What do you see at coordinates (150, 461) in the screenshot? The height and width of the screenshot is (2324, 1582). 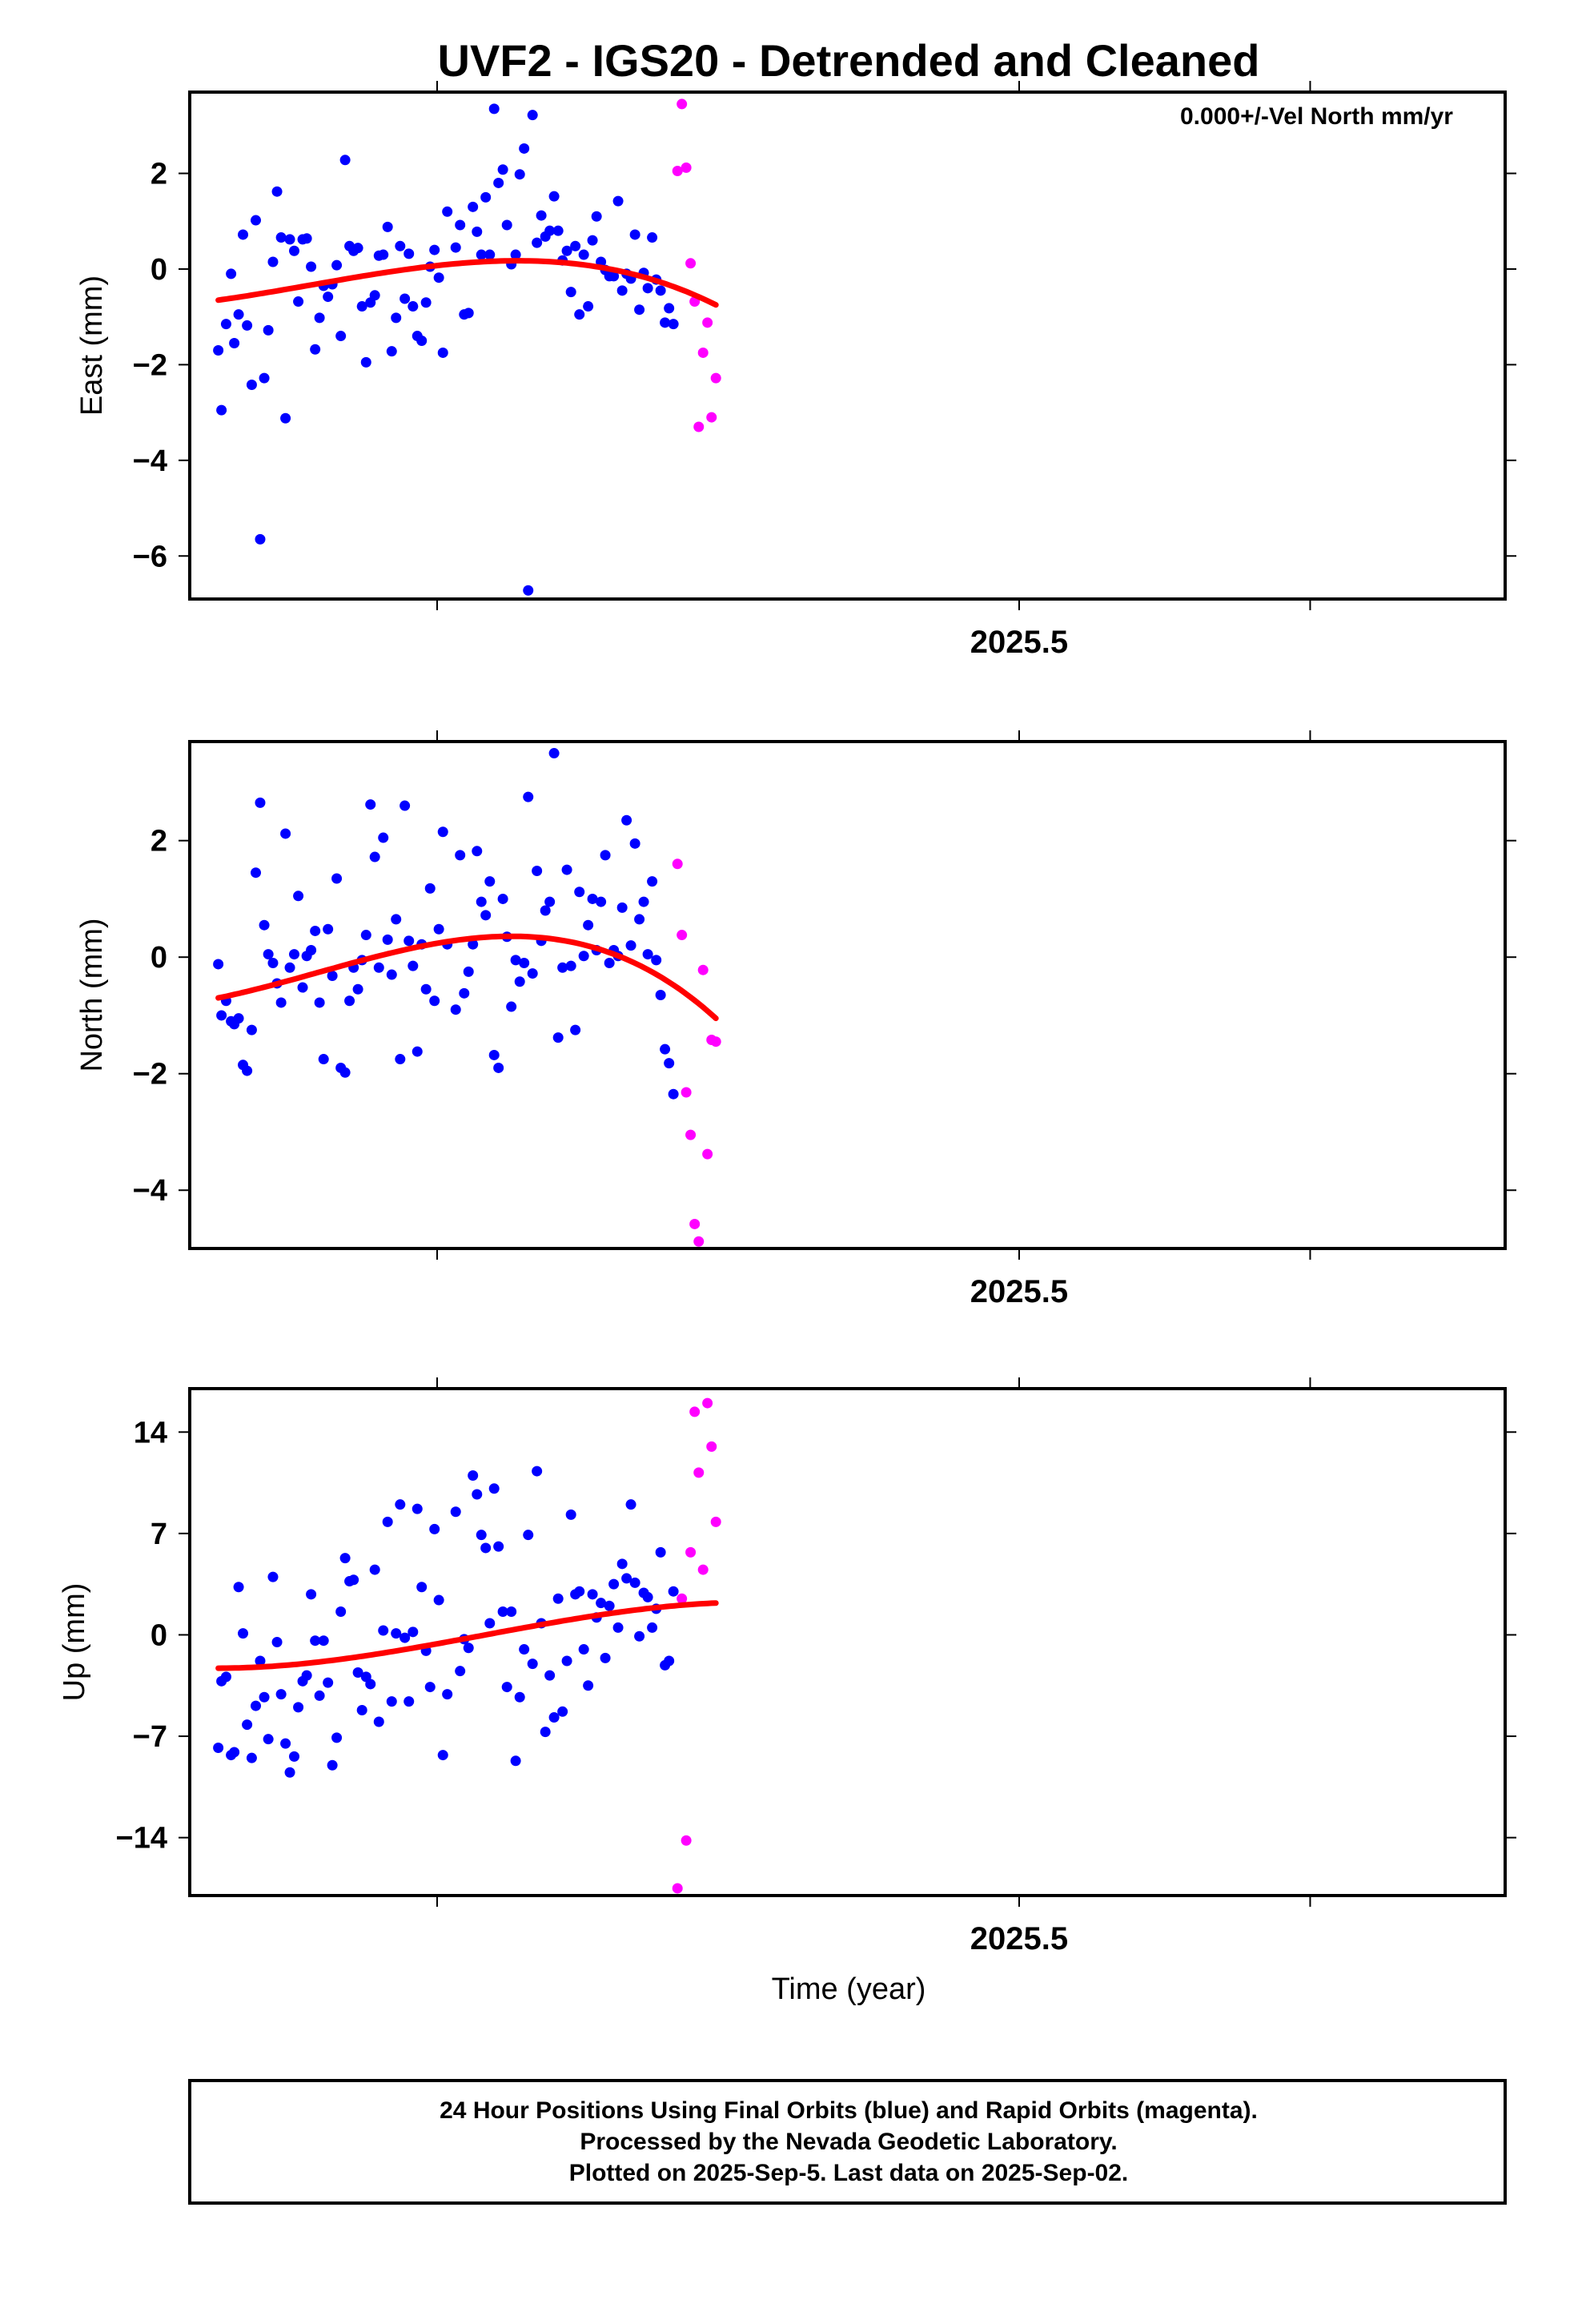 I see `y-tick-label: −4` at bounding box center [150, 461].